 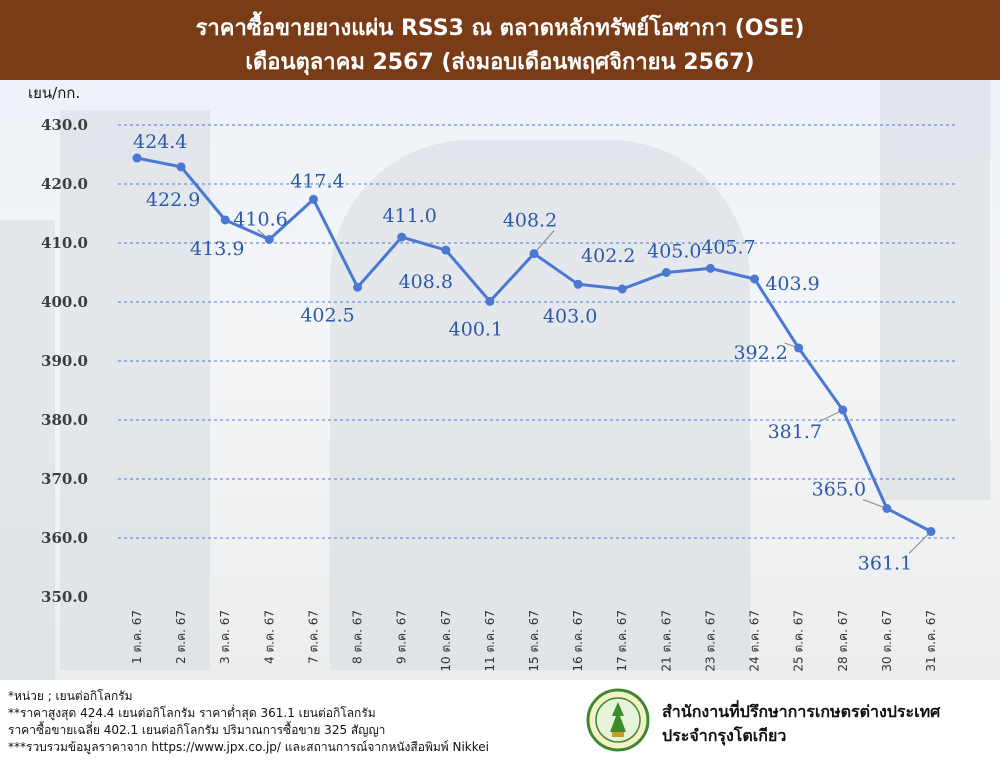 I want to click on y-tick-label: 400.0, so click(x=64, y=302).